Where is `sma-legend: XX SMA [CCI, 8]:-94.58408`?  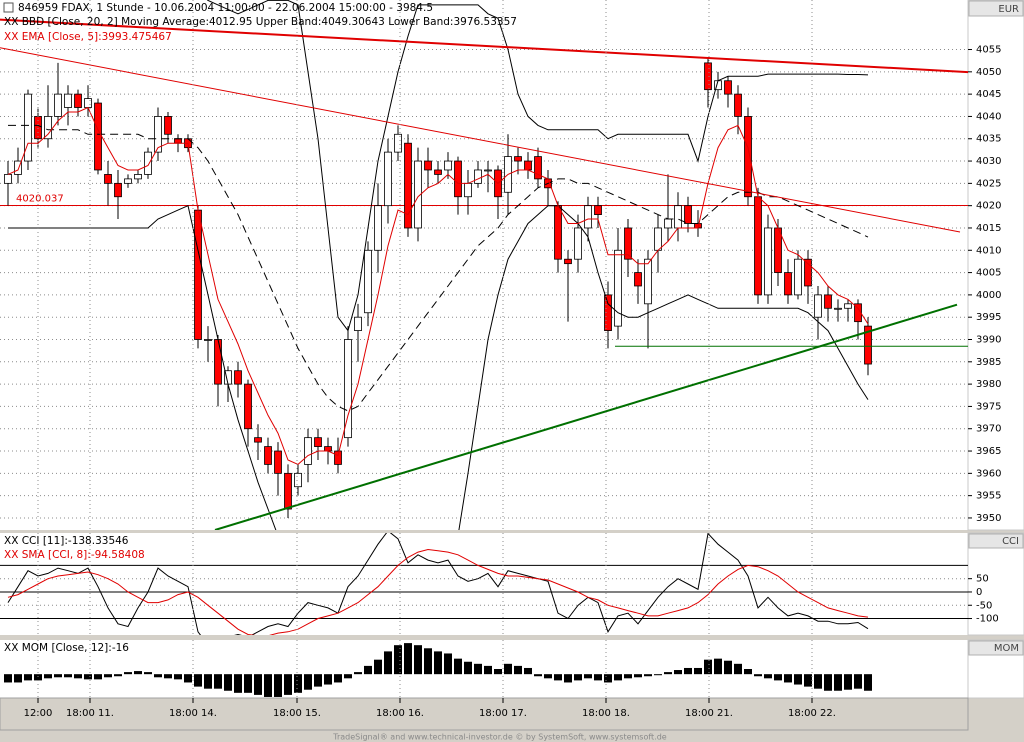 sma-legend: XX SMA [CCI, 8]:-94.58408 is located at coordinates (74, 555).